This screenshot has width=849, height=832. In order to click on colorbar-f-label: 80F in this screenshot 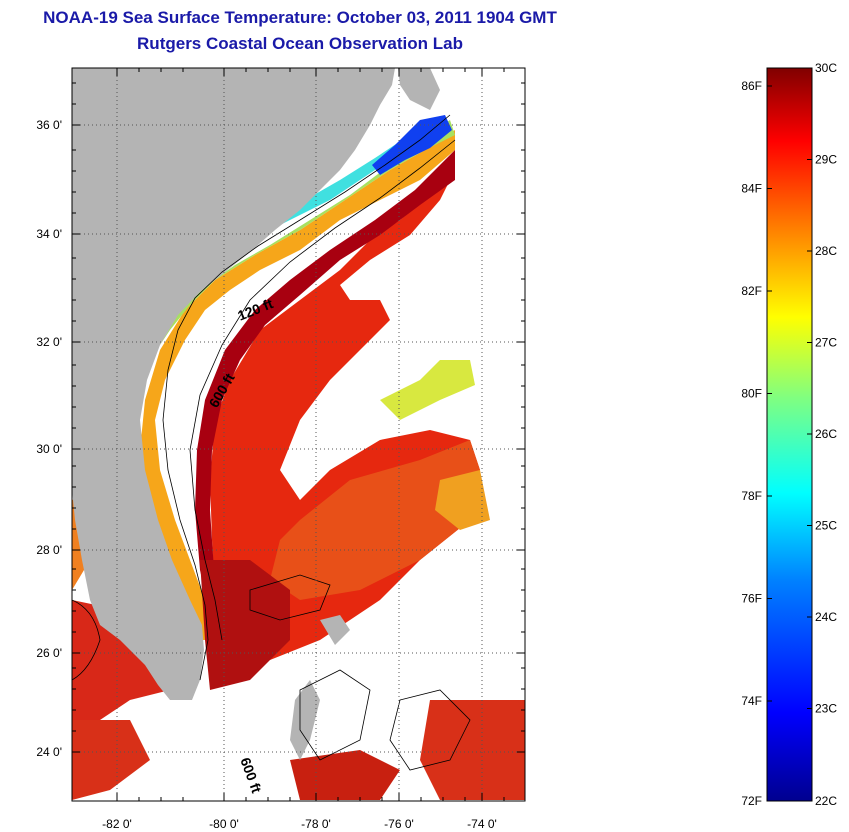, I will do `click(751, 394)`.